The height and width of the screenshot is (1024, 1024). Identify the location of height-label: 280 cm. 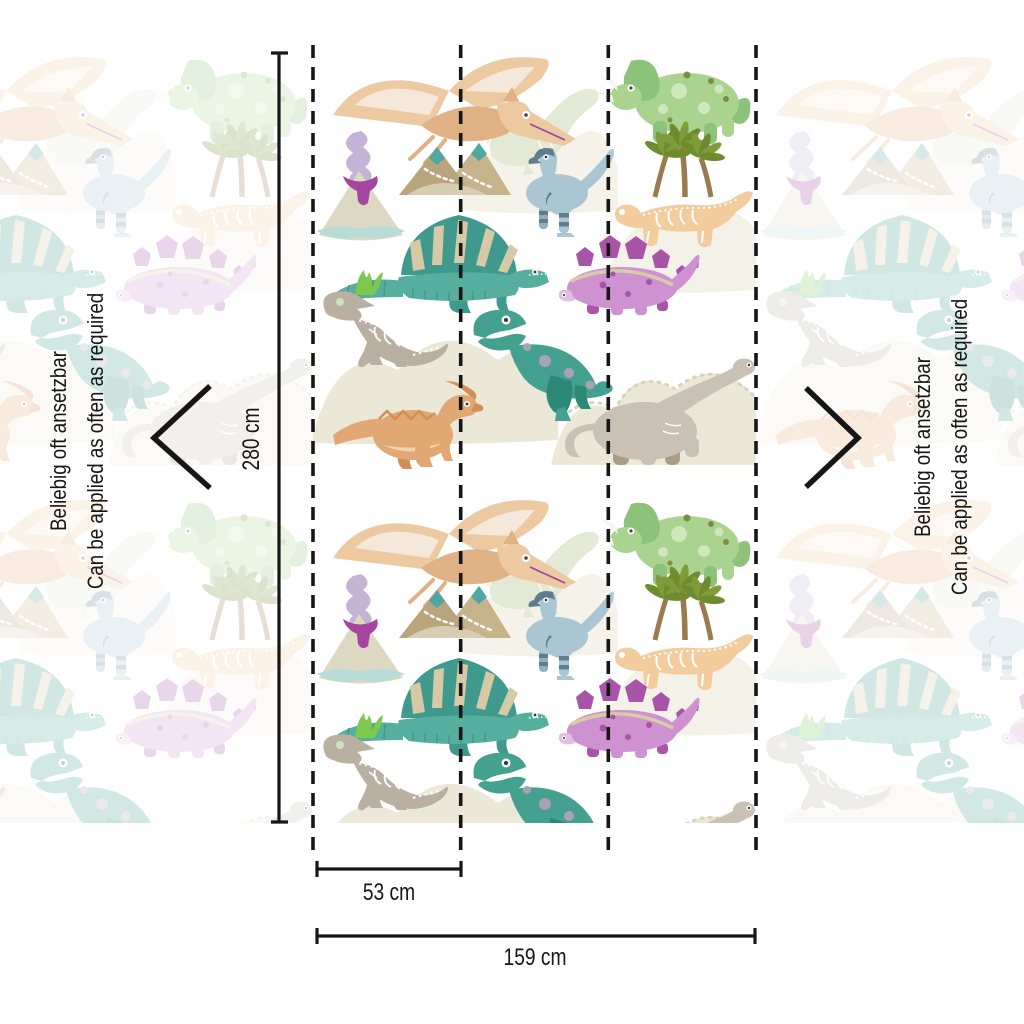
(251, 439).